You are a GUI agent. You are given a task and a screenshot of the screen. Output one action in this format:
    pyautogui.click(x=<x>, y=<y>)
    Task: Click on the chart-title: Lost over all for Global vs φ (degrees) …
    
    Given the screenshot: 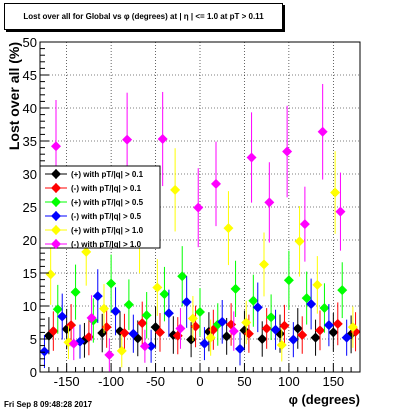 What is the action you would take?
    pyautogui.click(x=143, y=16)
    